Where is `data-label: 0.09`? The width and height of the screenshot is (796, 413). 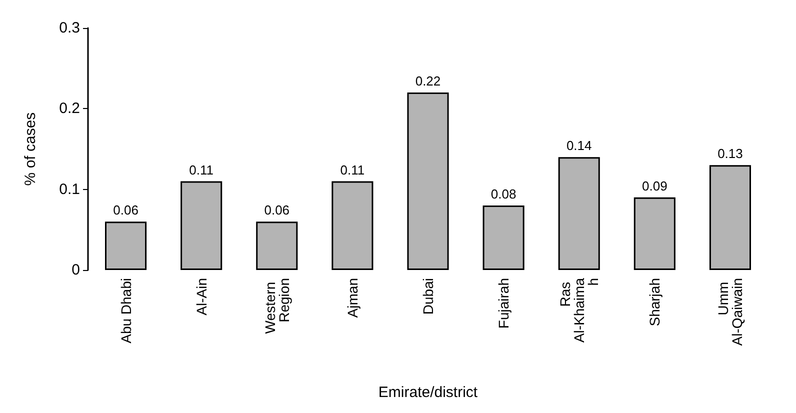
data-label: 0.09 is located at coordinates (655, 186).